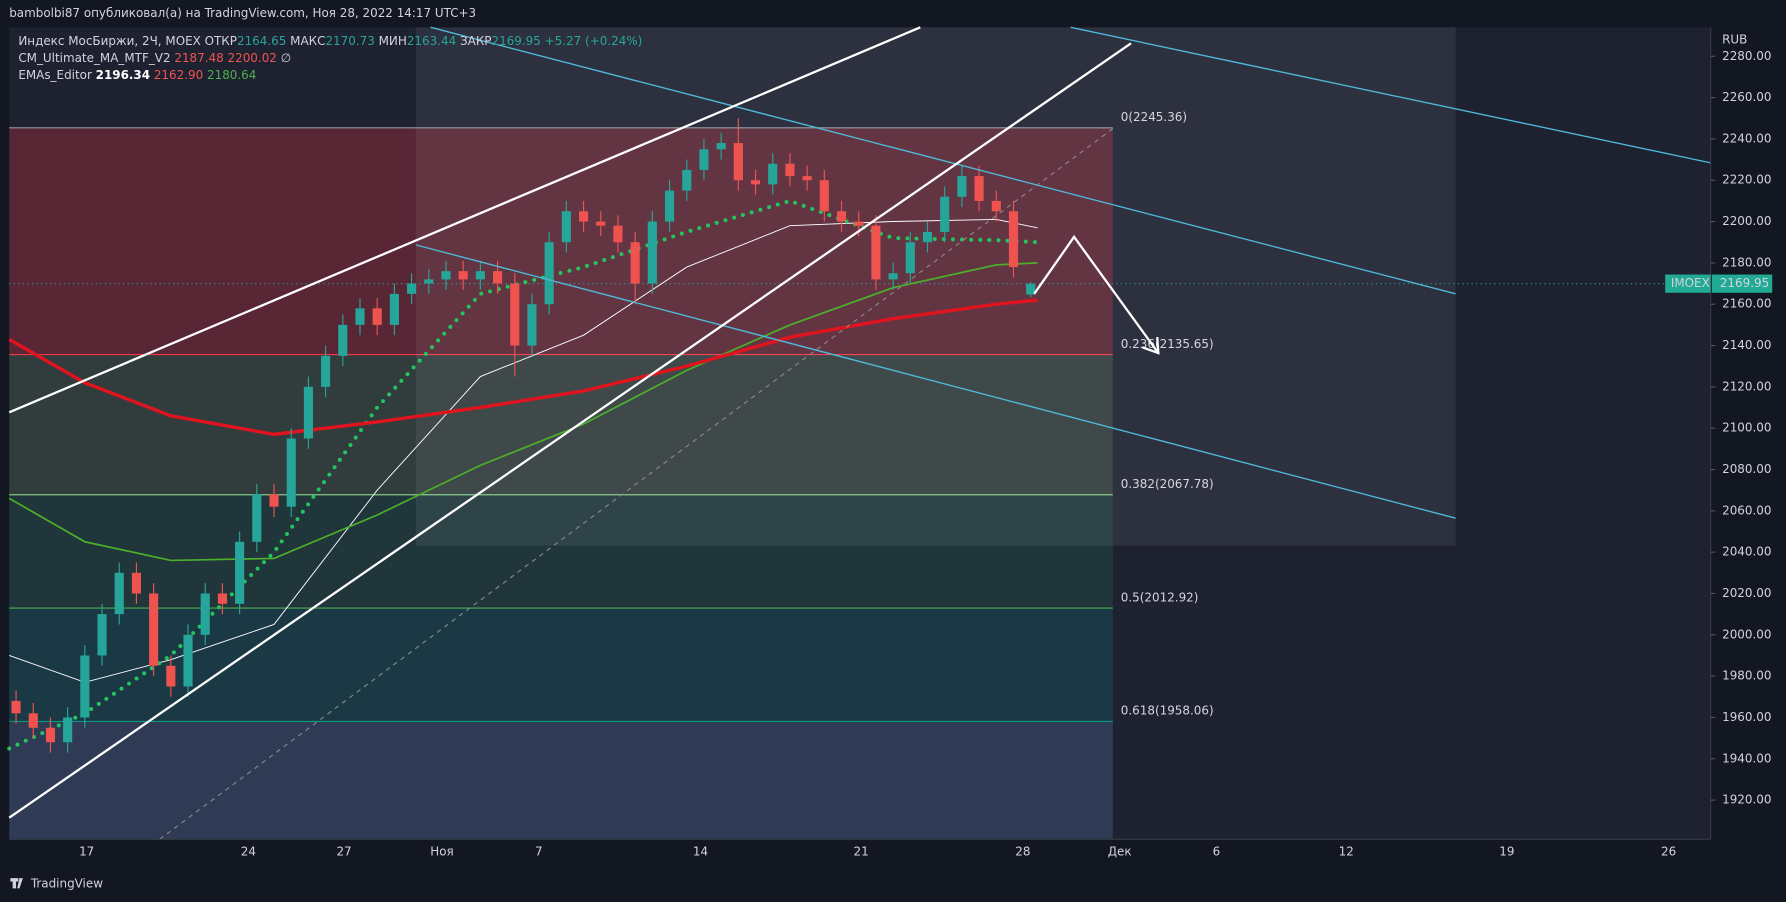  Describe the element at coordinates (261, 41) in the screenshot. I see `ohlc-value: 2164.65` at that location.